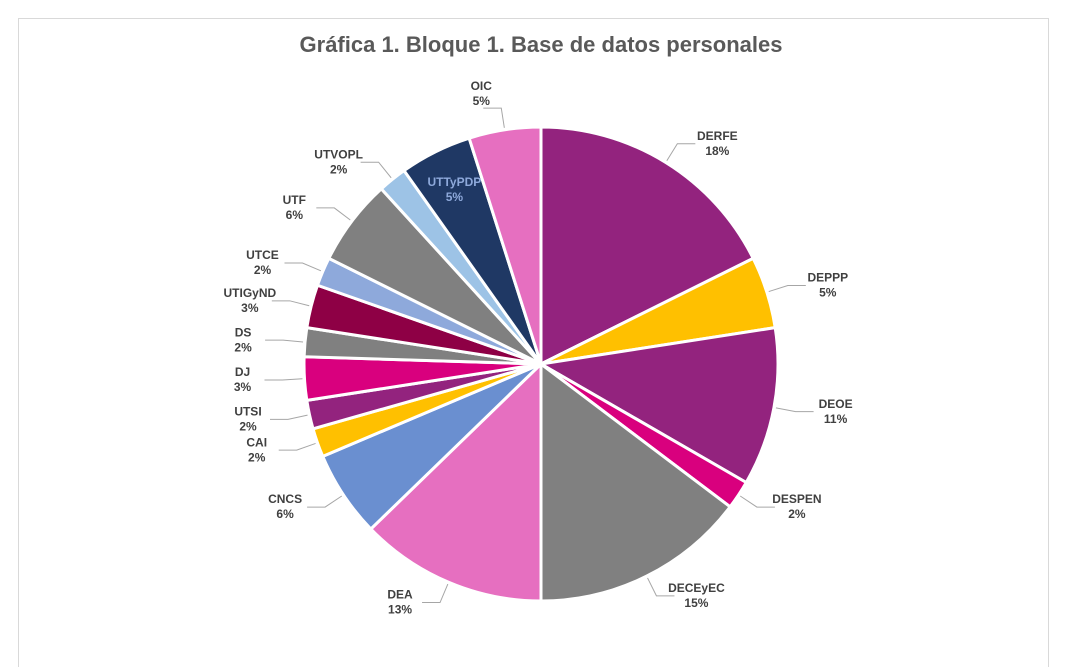 Image resolution: width=1066 pixels, height=667 pixels. What do you see at coordinates (285, 499) in the screenshot?
I see `slice-name: CNCS` at bounding box center [285, 499].